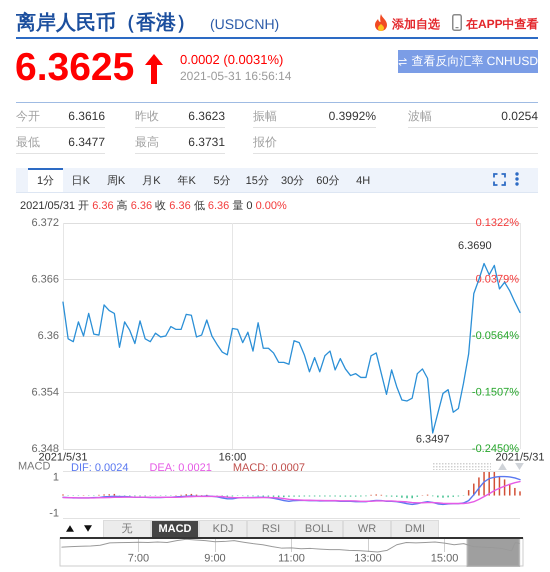 The height and width of the screenshot is (572, 550). I want to click on text: 在APP中查看, so click(502, 24).